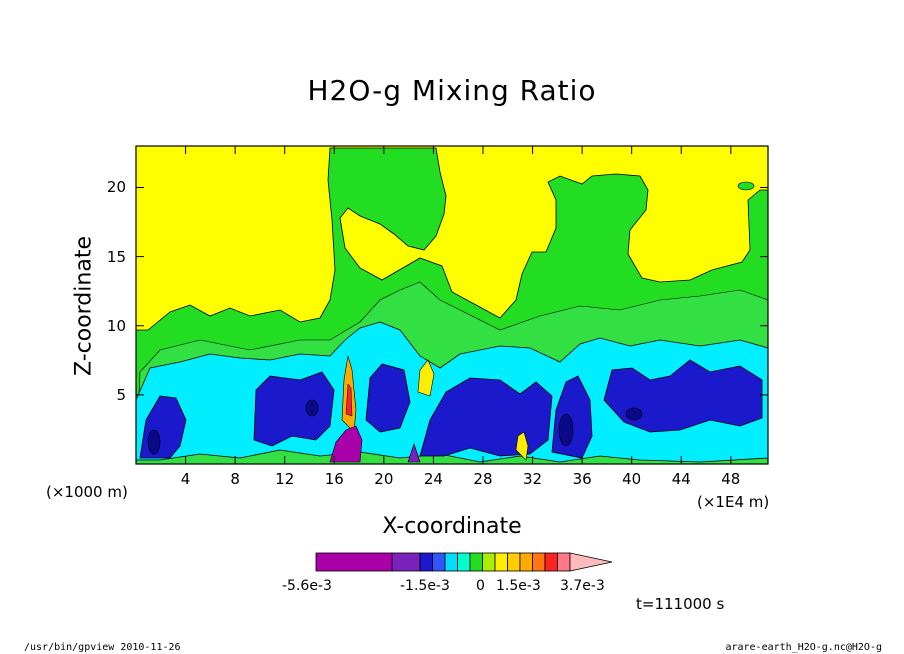 This screenshot has width=904, height=654. I want to click on y-tick-label: 10, so click(116, 325).